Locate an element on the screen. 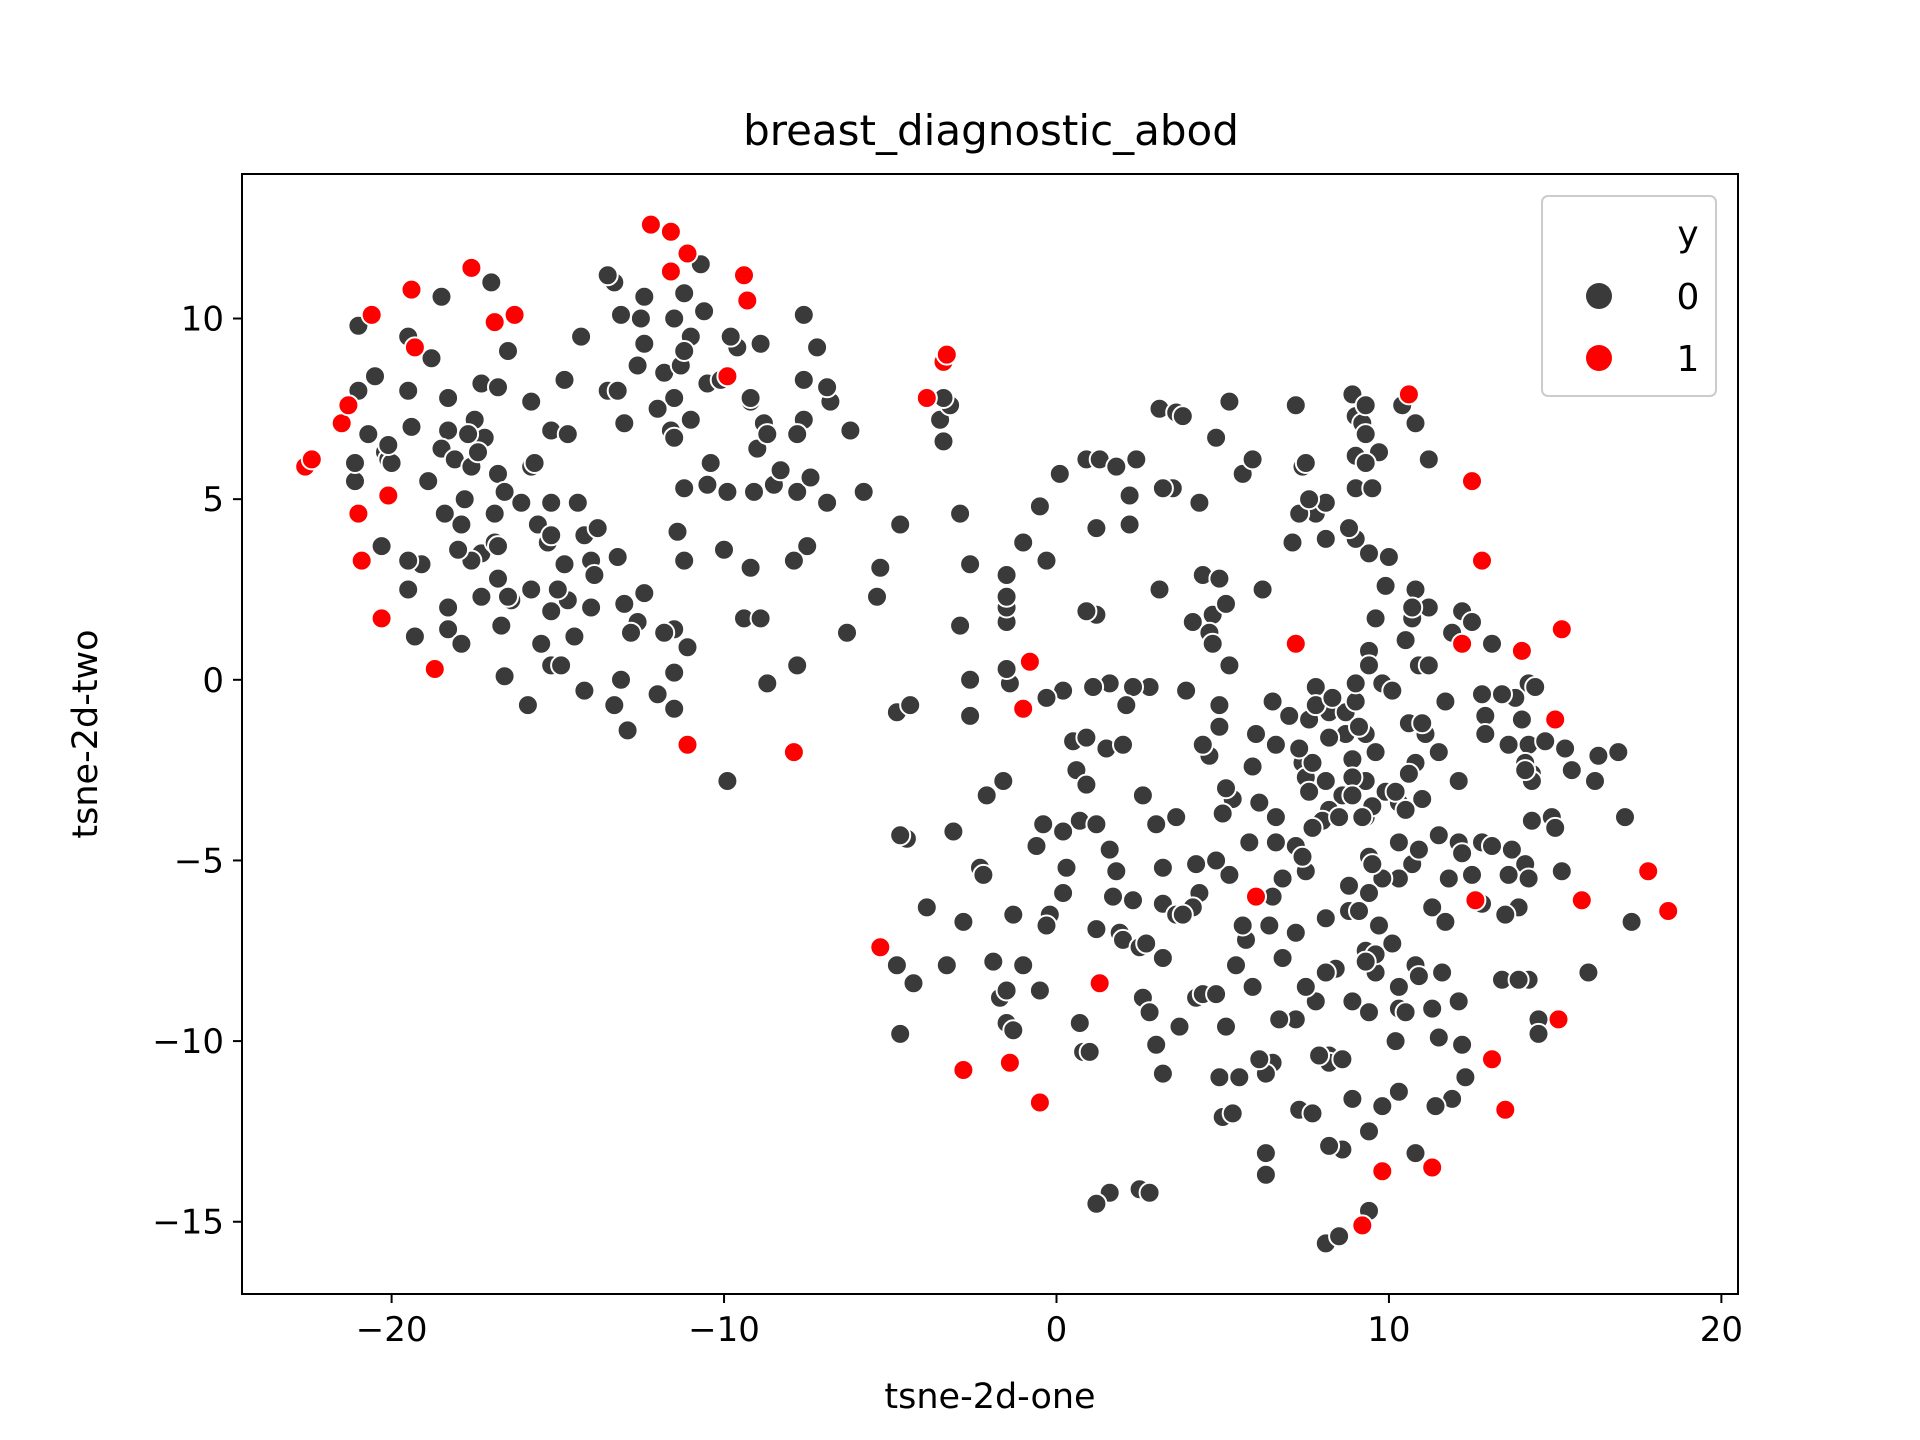 Image resolution: width=1920 pixels, height=1440 pixels. x-tick-label: 10 is located at coordinates (1388, 1330).